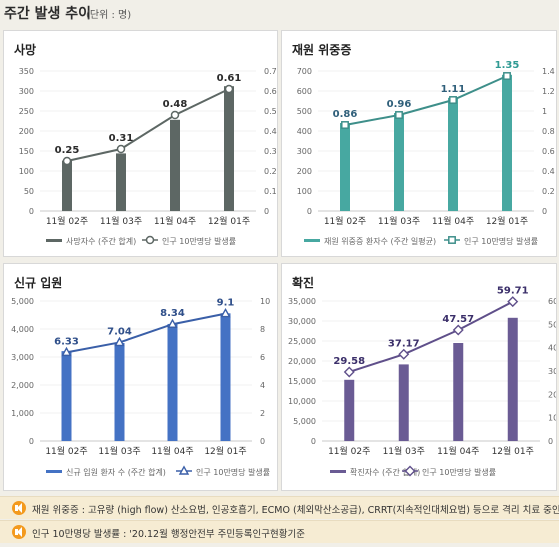 This screenshot has width=559, height=547. What do you see at coordinates (458, 319) in the screenshot?
I see `data-label: 47.57` at bounding box center [458, 319].